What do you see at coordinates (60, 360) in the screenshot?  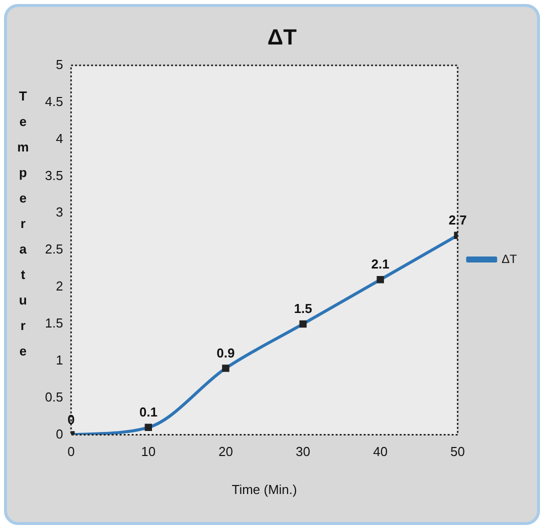 I see `y-tick-label: 1` at bounding box center [60, 360].